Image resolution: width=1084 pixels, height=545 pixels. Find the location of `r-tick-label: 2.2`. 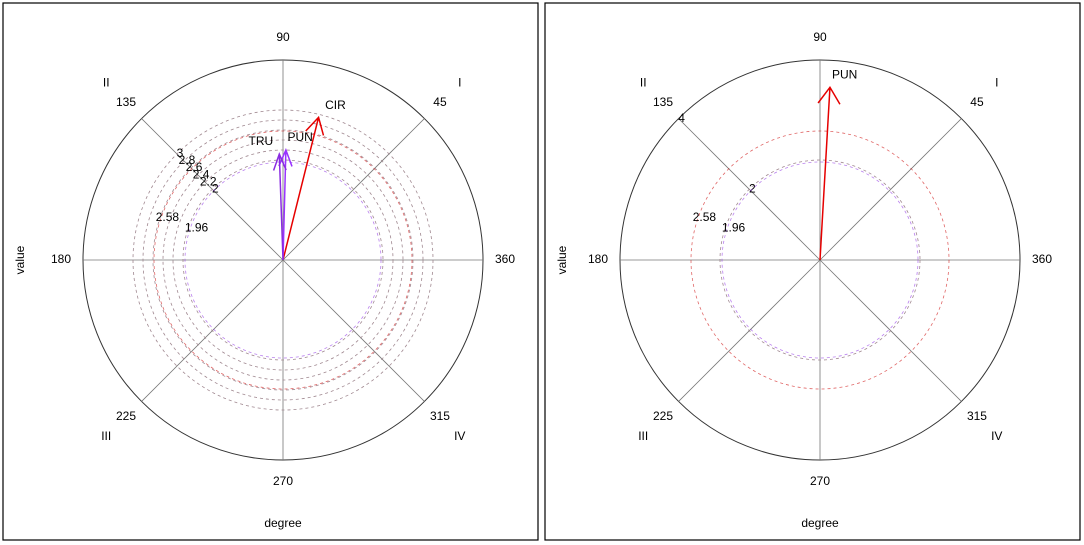

r-tick-label: 2.2 is located at coordinates (208, 181).